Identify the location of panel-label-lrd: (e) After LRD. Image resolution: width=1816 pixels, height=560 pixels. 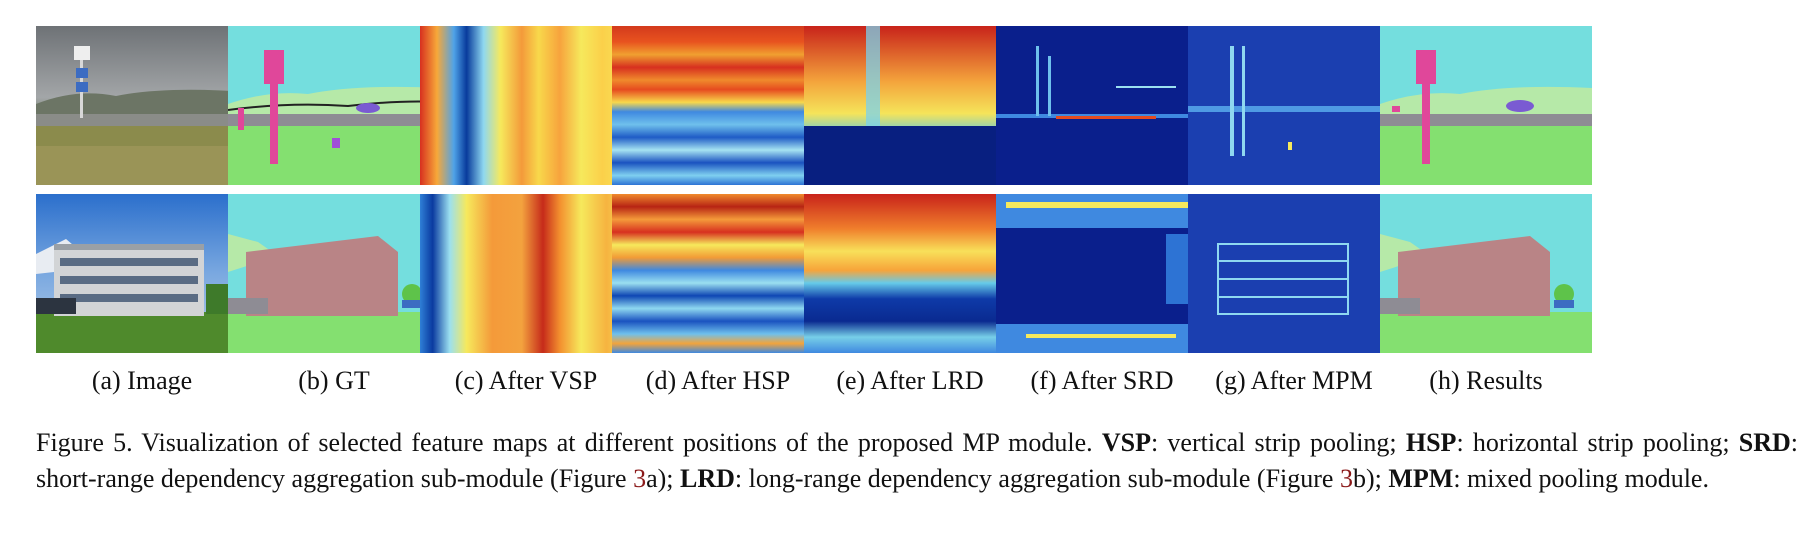
(910, 380).